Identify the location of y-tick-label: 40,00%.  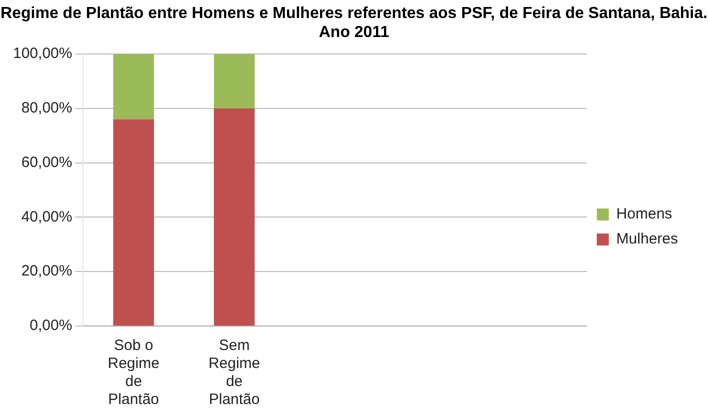
(46, 217).